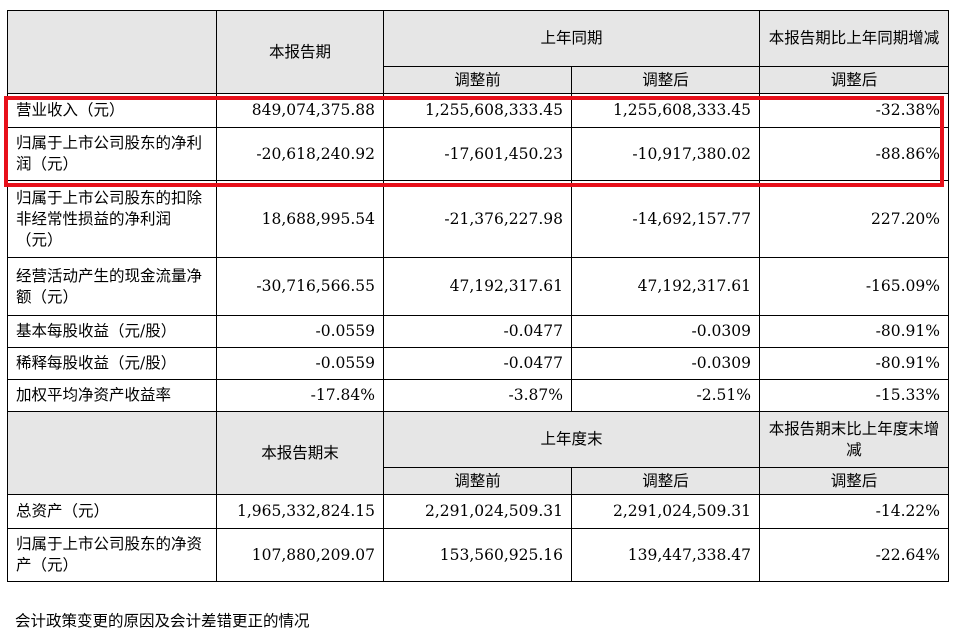  I want to click on row-before: 2,291,024,509.31, so click(477, 511).